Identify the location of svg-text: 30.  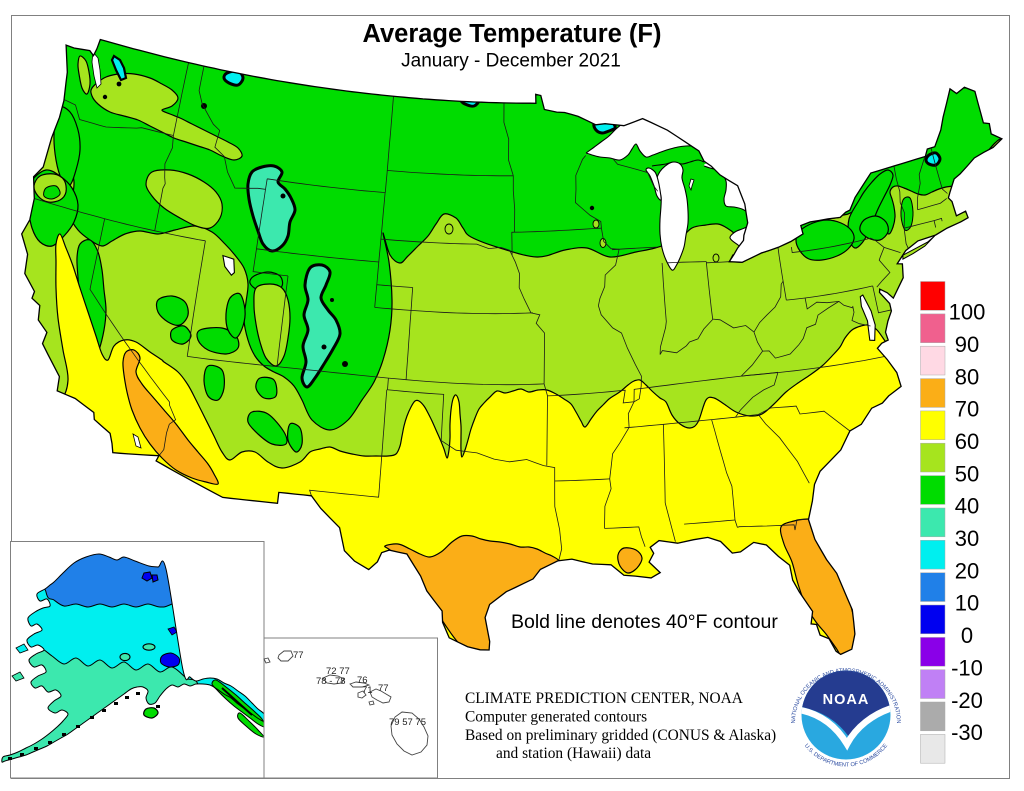
(967, 538).